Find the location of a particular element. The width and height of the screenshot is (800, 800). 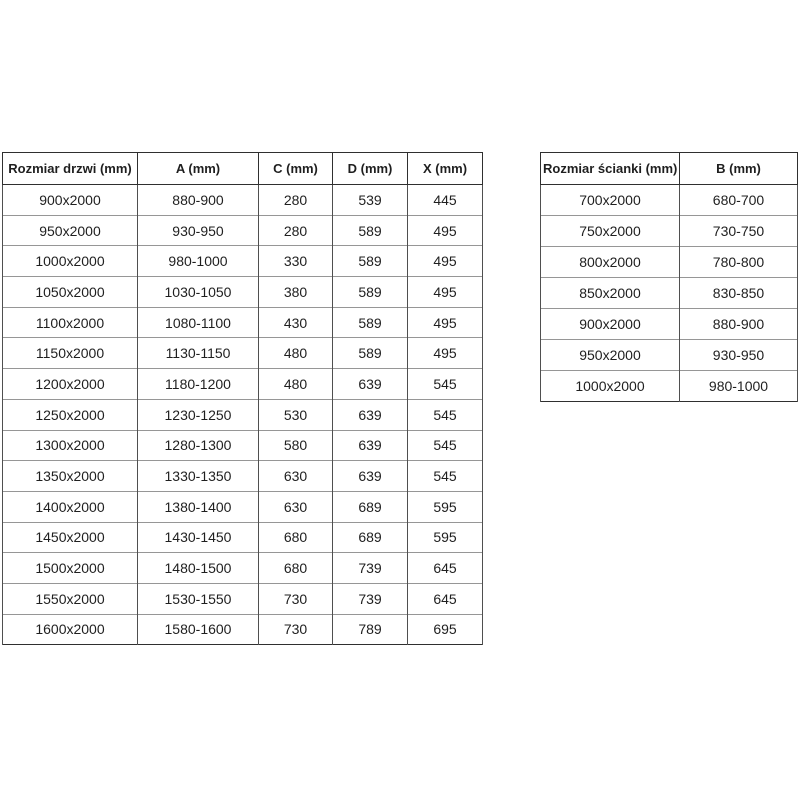

table-cell: 1280-1300 is located at coordinates (198, 445).